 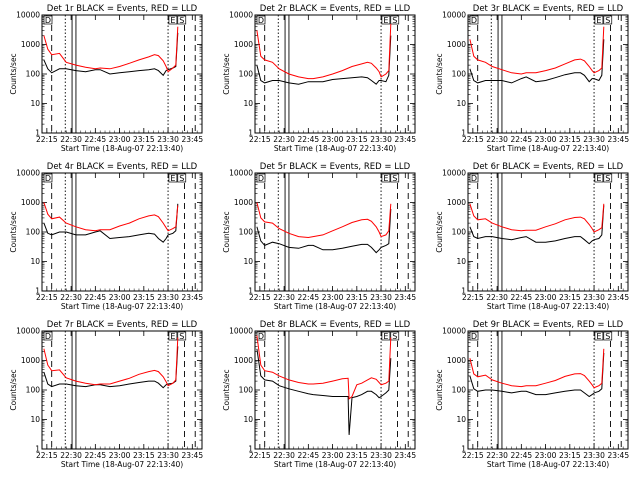 I want to click on panel-title: Det 1r BLACK = Events, RED = LLD, so click(x=122, y=9).